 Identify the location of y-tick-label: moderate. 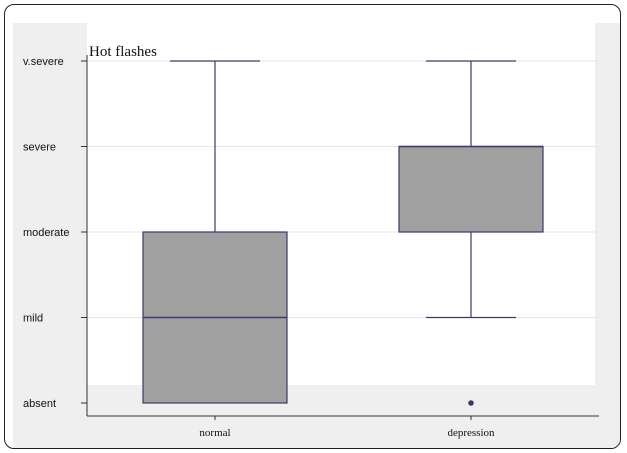
(46, 233).